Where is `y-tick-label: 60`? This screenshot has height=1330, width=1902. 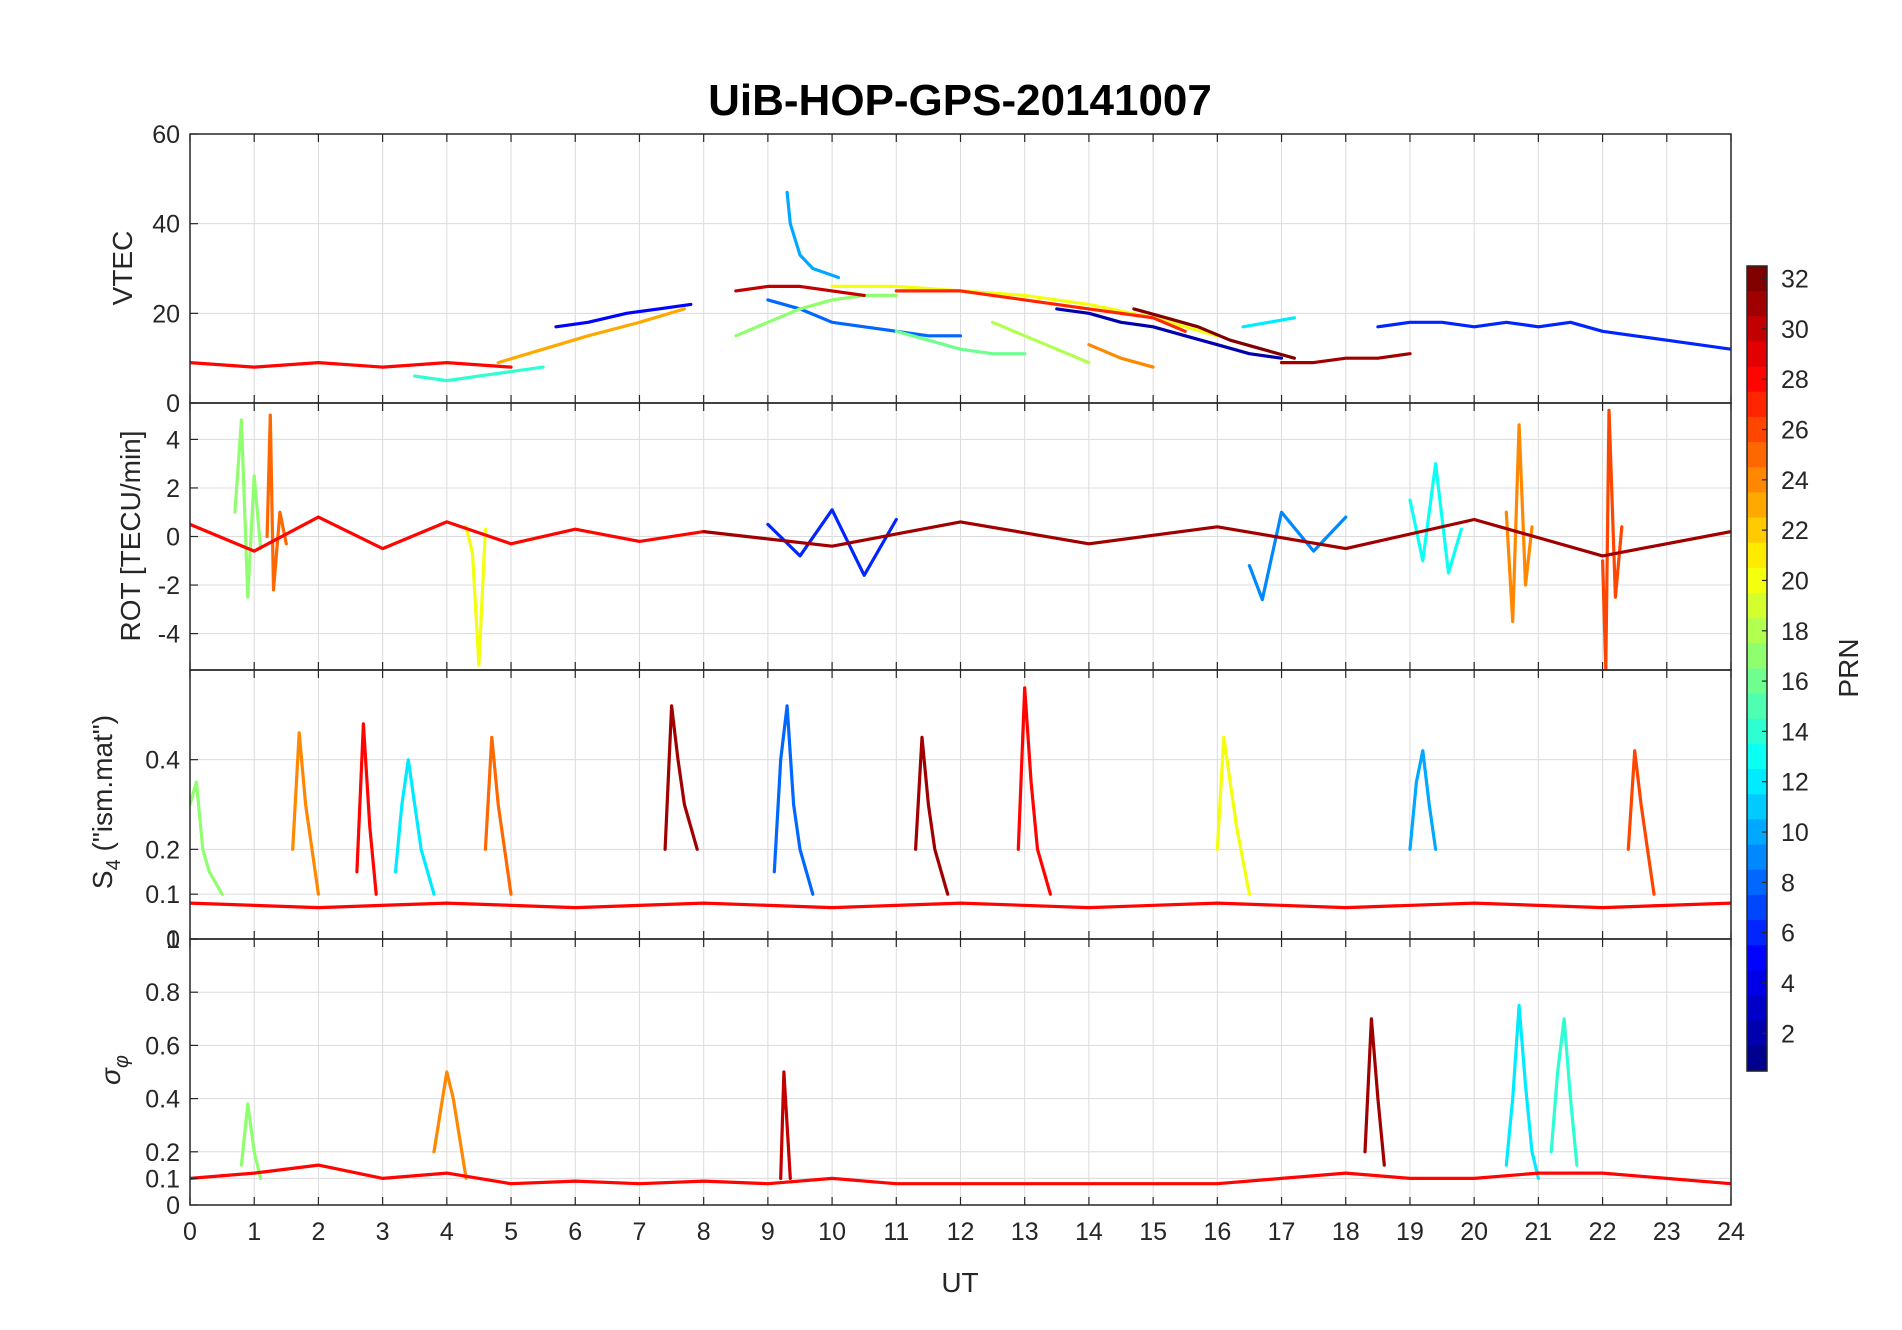 y-tick-label: 60 is located at coordinates (166, 135).